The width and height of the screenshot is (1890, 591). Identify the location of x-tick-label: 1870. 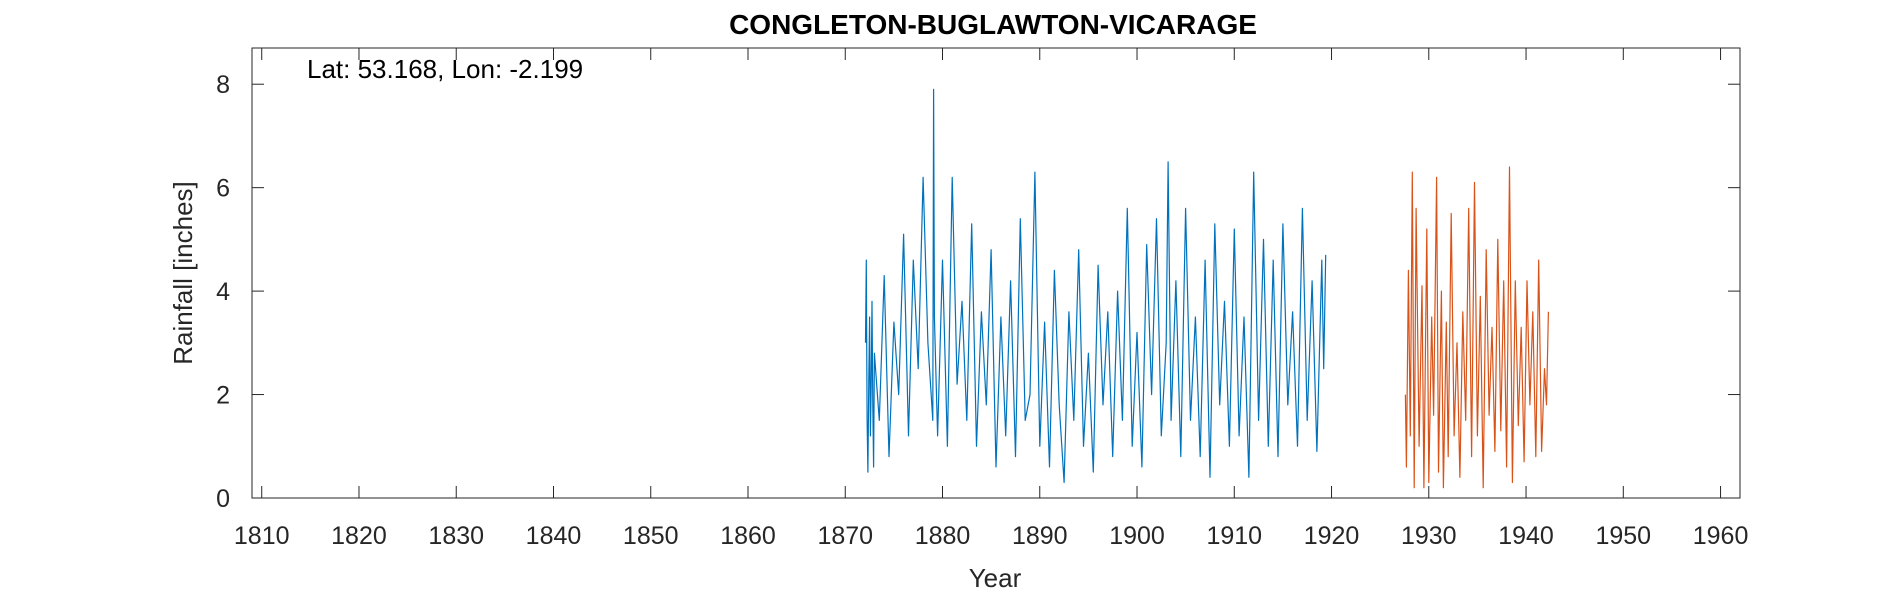
(845, 536).